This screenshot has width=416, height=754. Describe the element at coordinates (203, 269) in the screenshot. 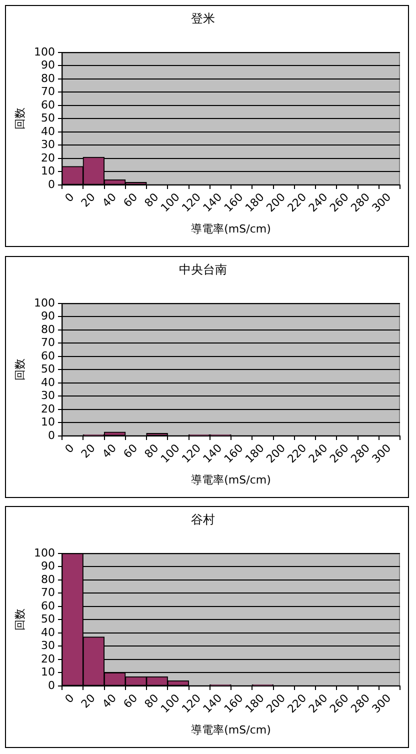

I see `chart-title: 中央台南` at that location.